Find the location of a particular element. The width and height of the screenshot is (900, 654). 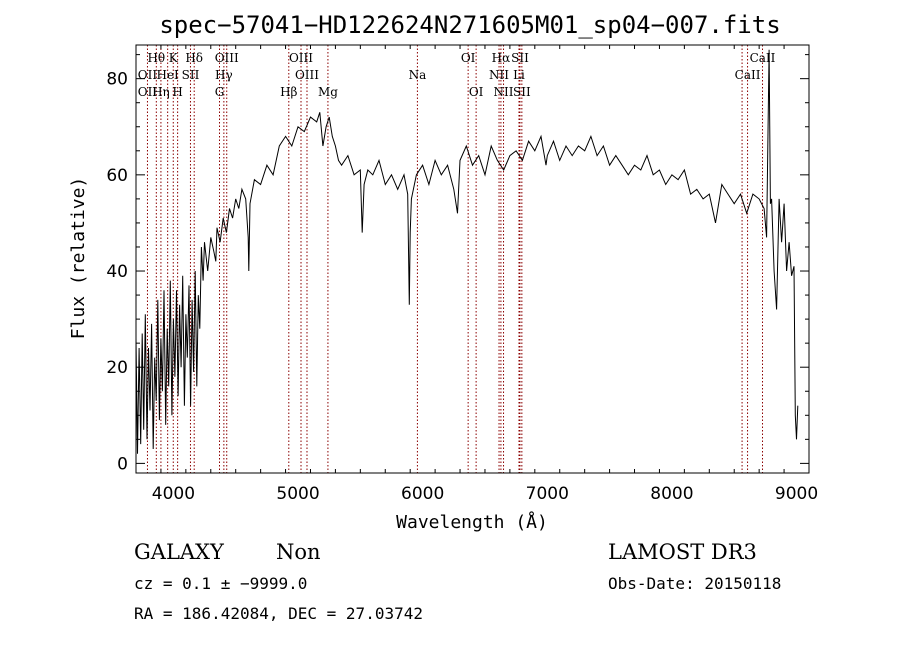

spectral-line-label: Li is located at coordinates (519, 75).